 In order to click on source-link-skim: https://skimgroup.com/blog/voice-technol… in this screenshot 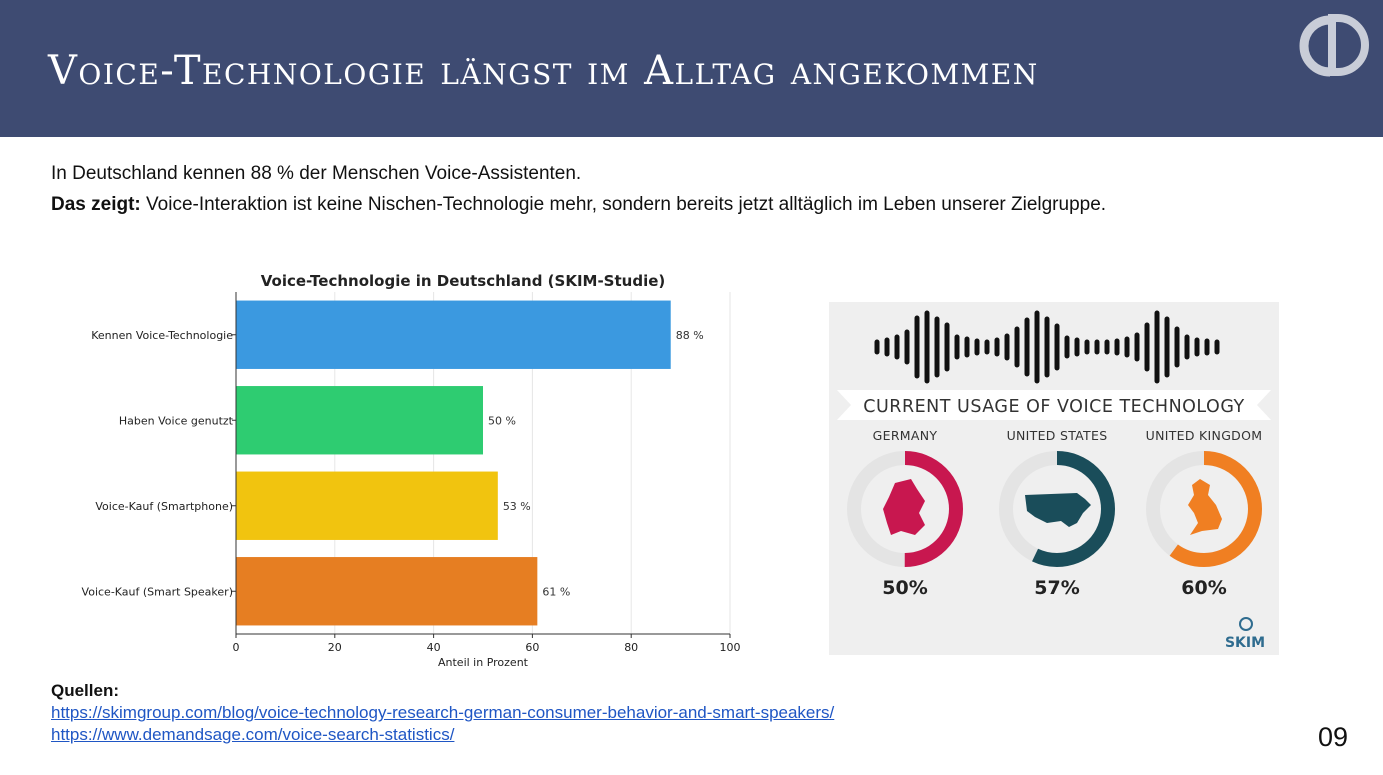, I will do `click(443, 712)`.